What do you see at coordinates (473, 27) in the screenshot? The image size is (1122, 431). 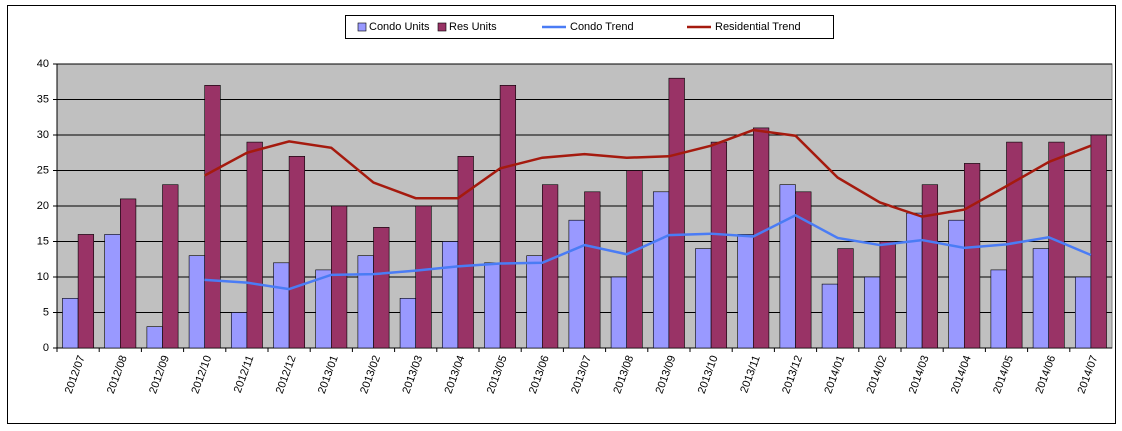 I see `legend-label: Res Units` at bounding box center [473, 27].